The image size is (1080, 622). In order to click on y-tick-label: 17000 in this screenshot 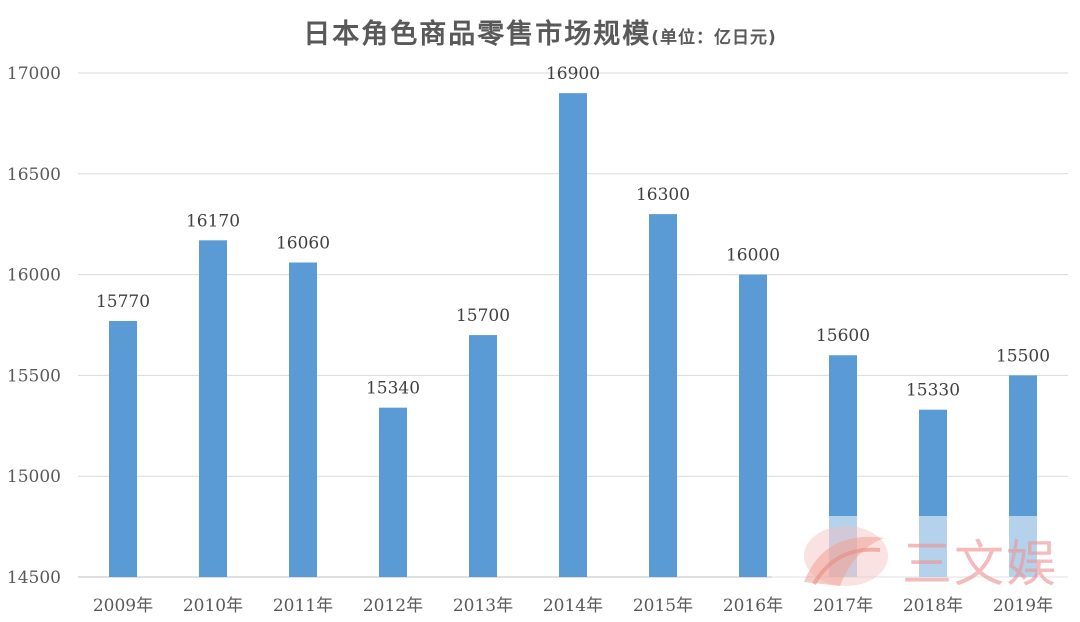, I will do `click(34, 74)`.